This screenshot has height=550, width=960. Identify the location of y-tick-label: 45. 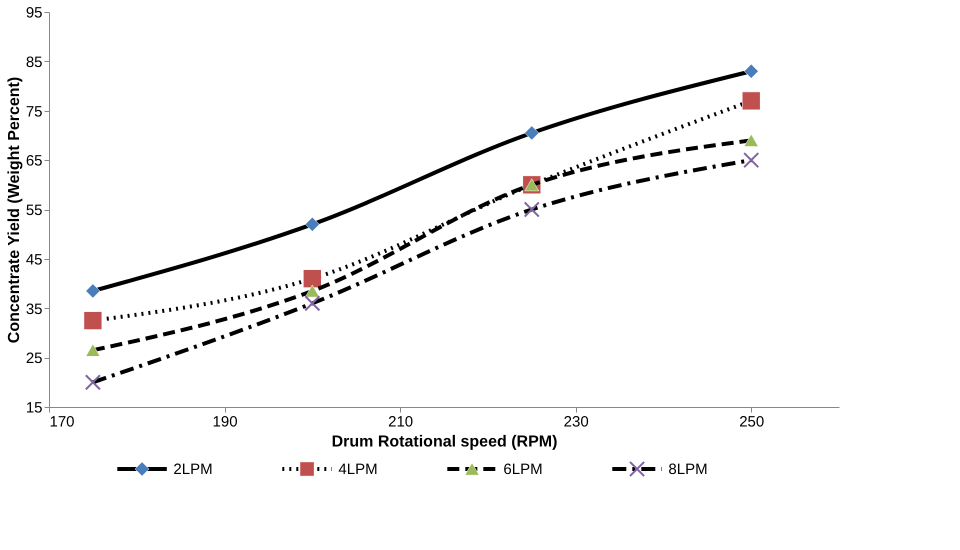
(34, 259).